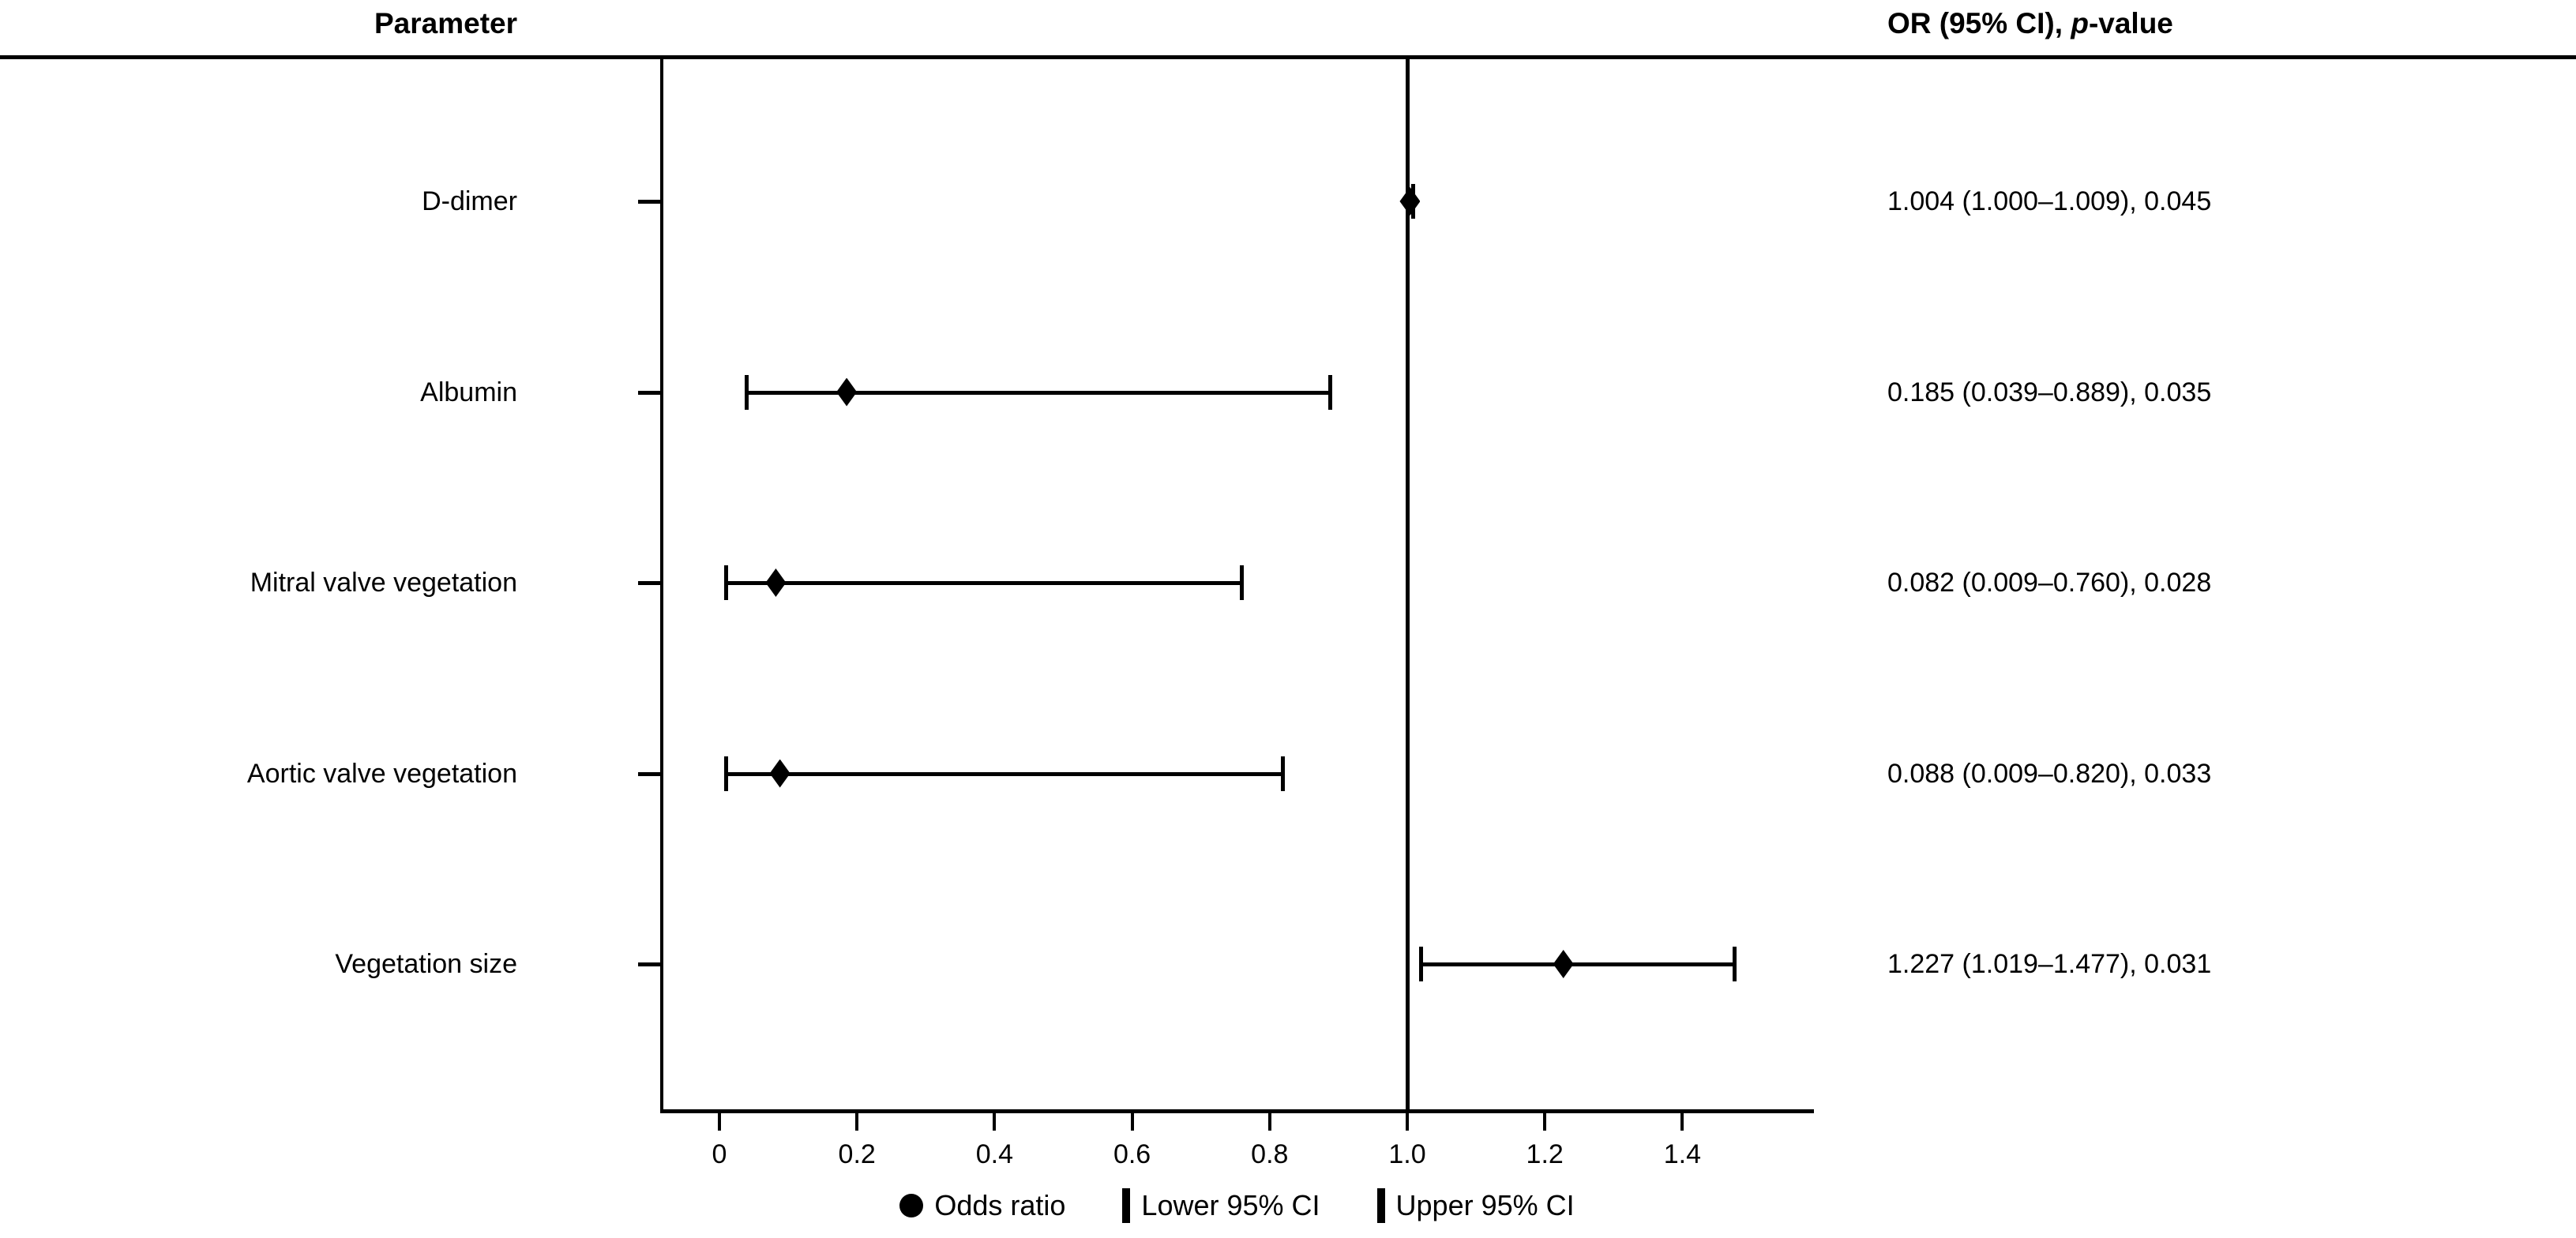 The height and width of the screenshot is (1238, 2576). What do you see at coordinates (1979, 23) in the screenshot?
I see `header-or-ci-prefix: OR (95% CI),` at bounding box center [1979, 23].